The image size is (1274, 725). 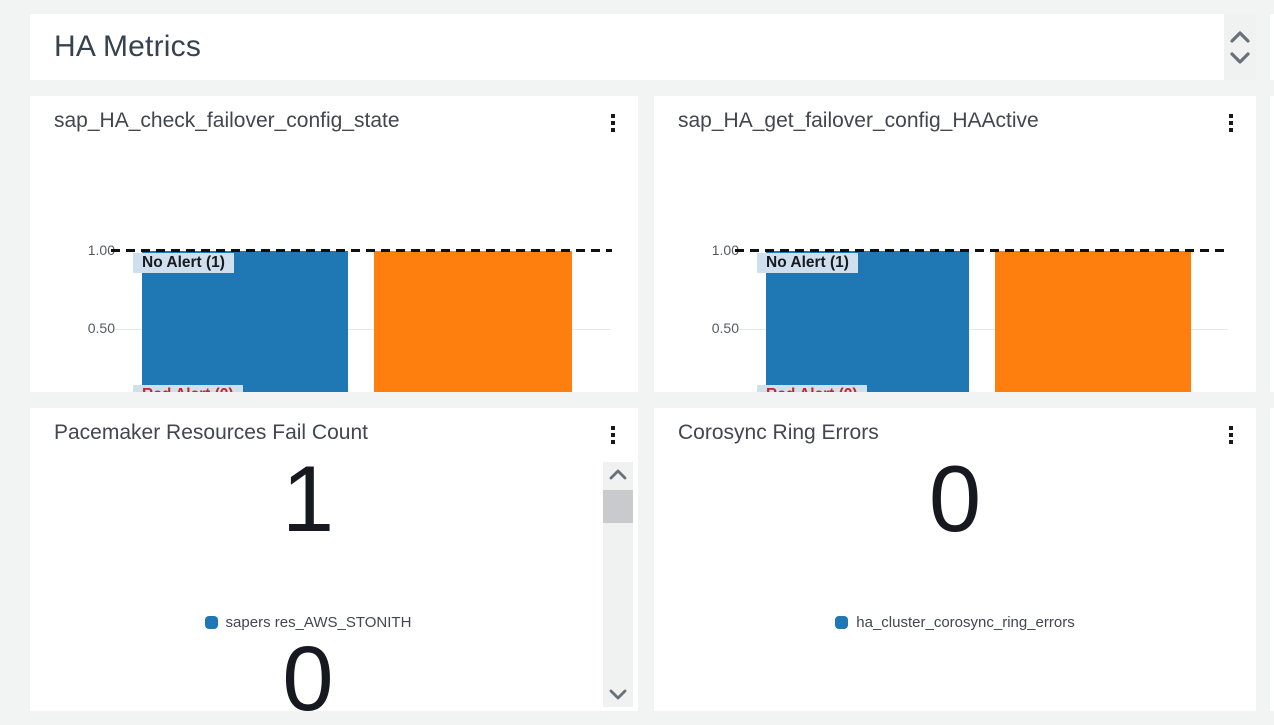 What do you see at coordinates (965, 622) in the screenshot?
I see `legend-label: ha_cluster_corosync_ring_errors` at bounding box center [965, 622].